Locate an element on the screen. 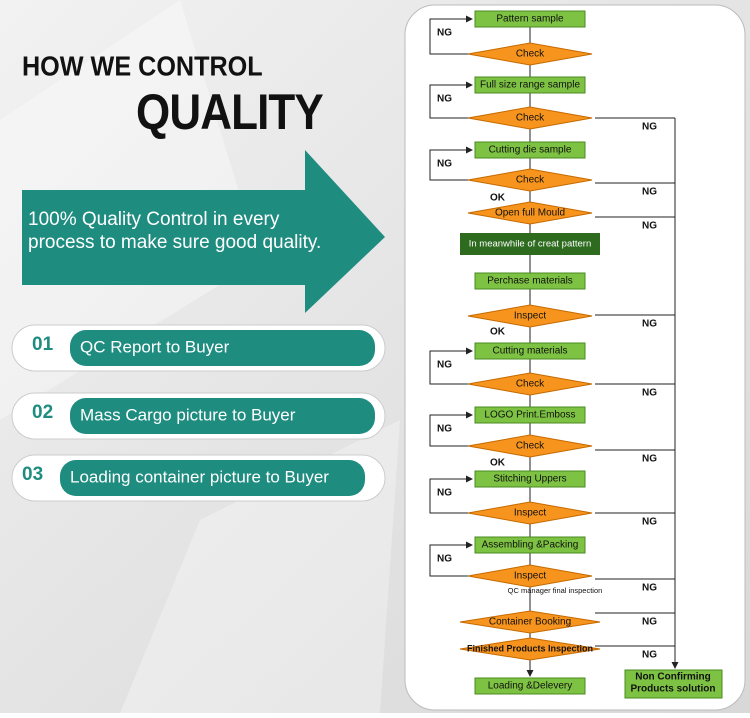  process-label: LOGO Print.Emboss is located at coordinates (529, 415).